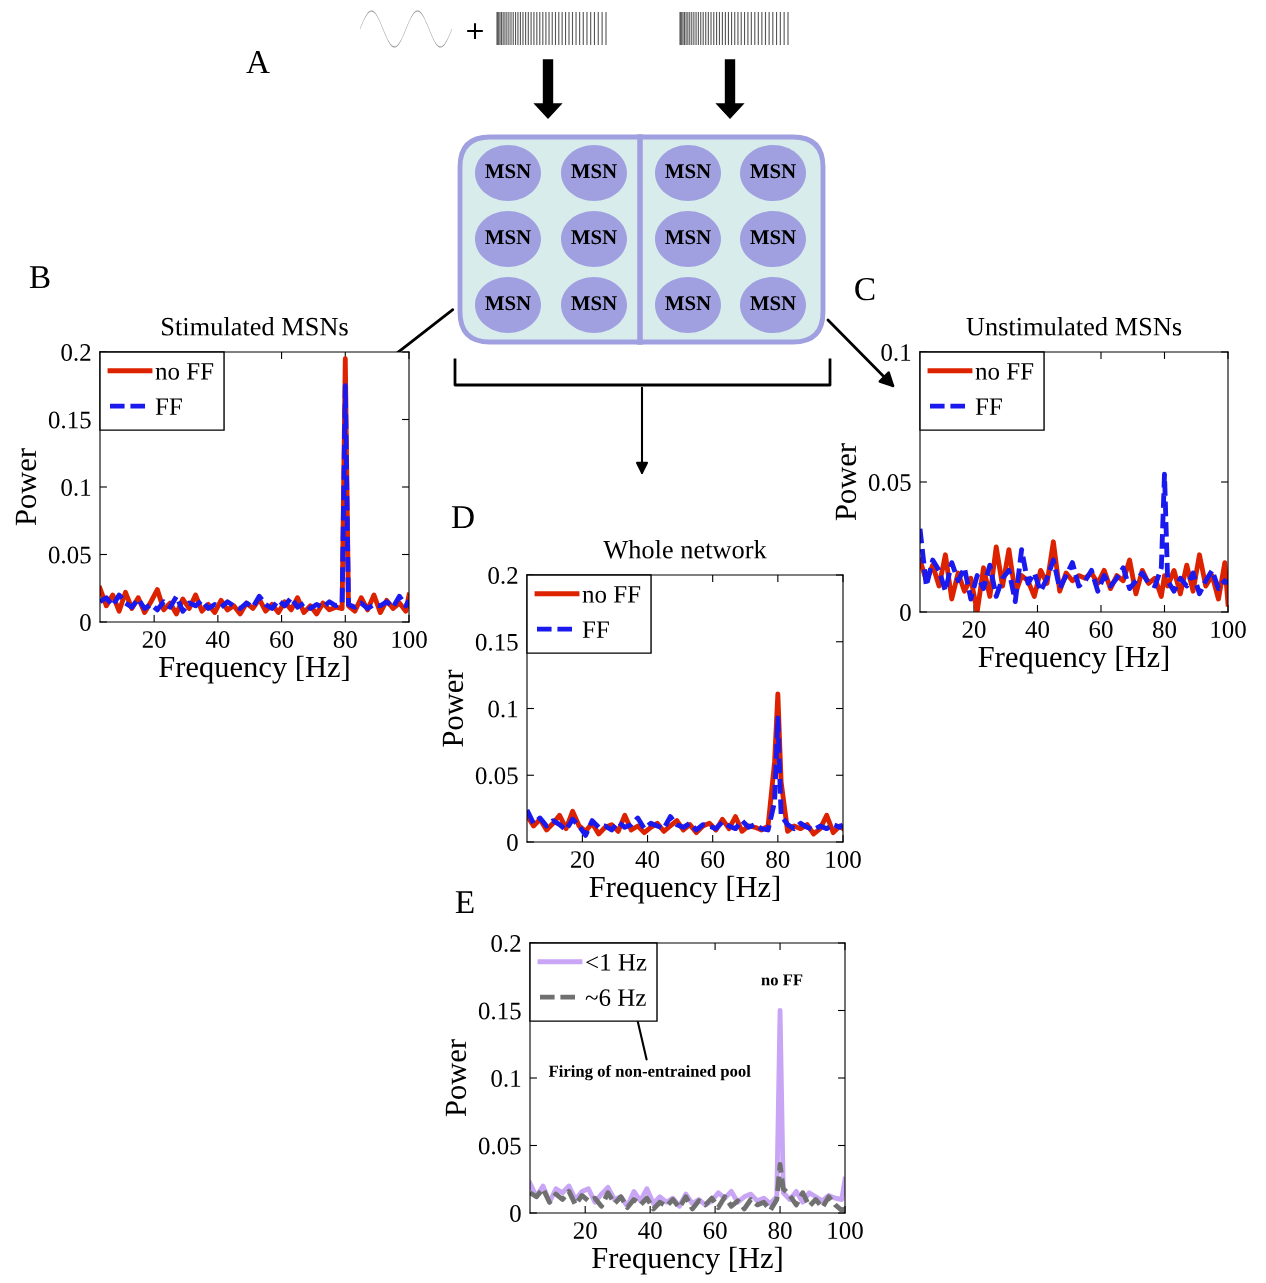  I want to click on text: D, so click(462, 517).